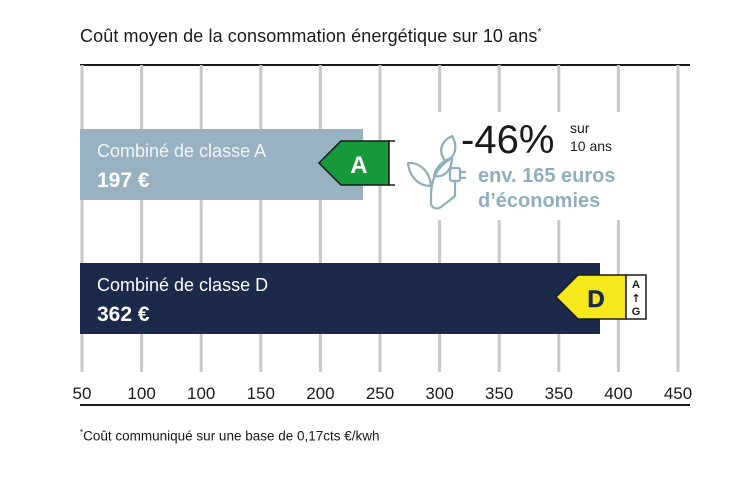 The image size is (732, 482). I want to click on energy-scale-box, so click(636, 297).